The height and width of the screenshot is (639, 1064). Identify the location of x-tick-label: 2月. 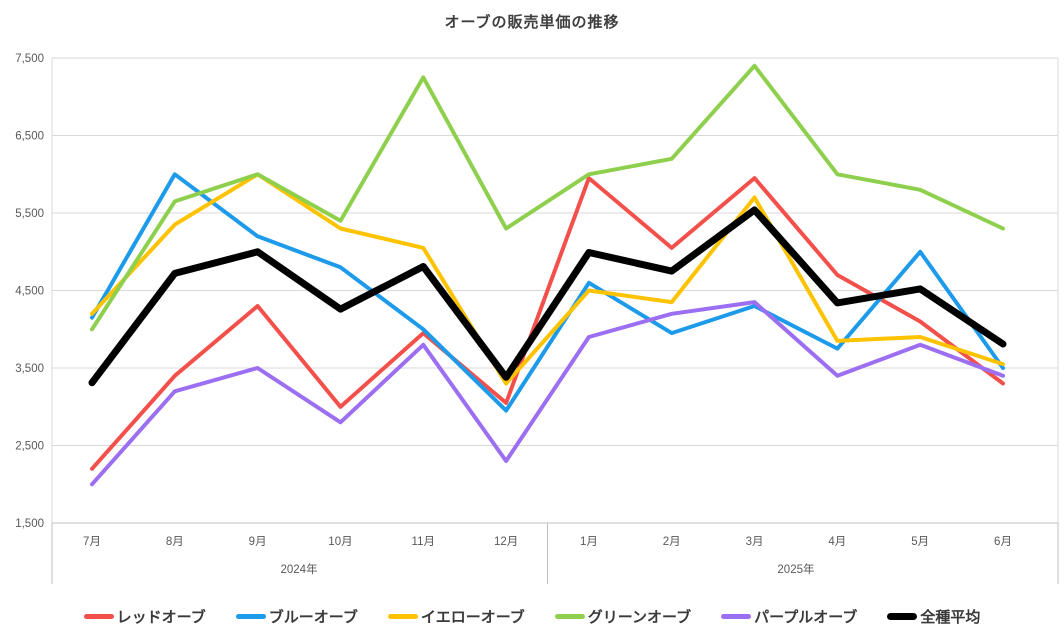
(672, 542).